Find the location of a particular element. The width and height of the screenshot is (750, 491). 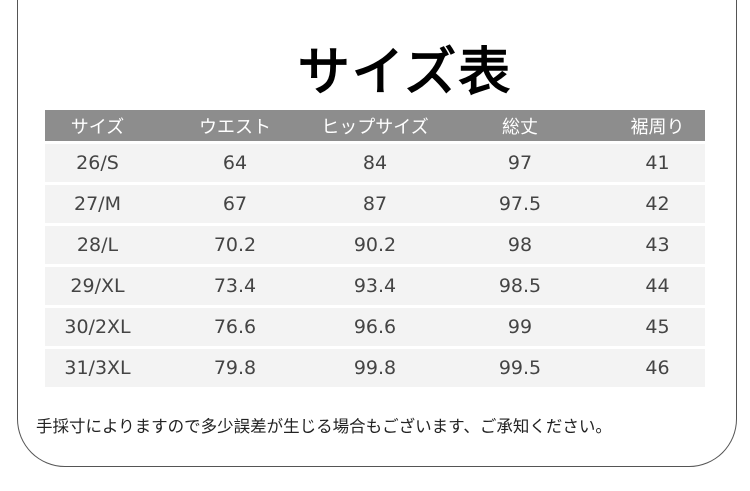

table-cell: 70.2 is located at coordinates (235, 245).